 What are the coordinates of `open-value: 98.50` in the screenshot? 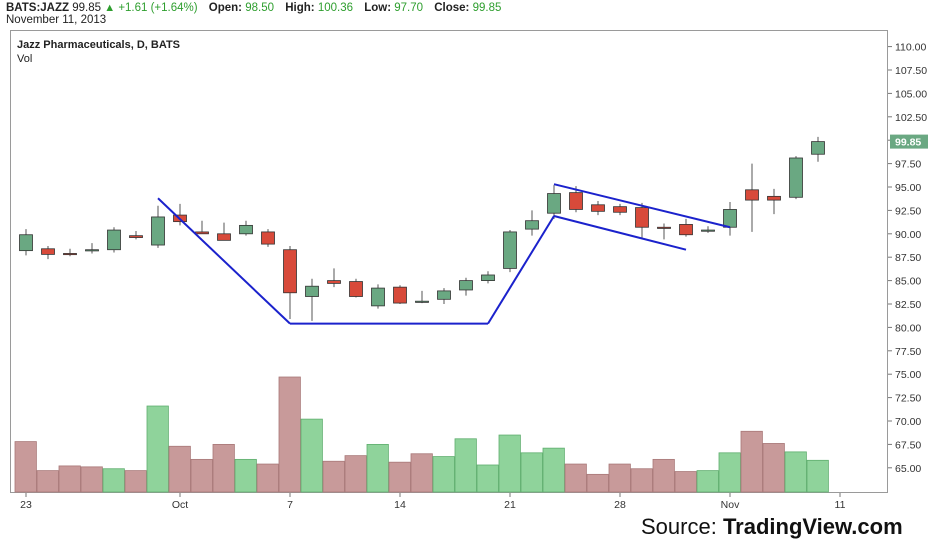 It's located at (260, 8).